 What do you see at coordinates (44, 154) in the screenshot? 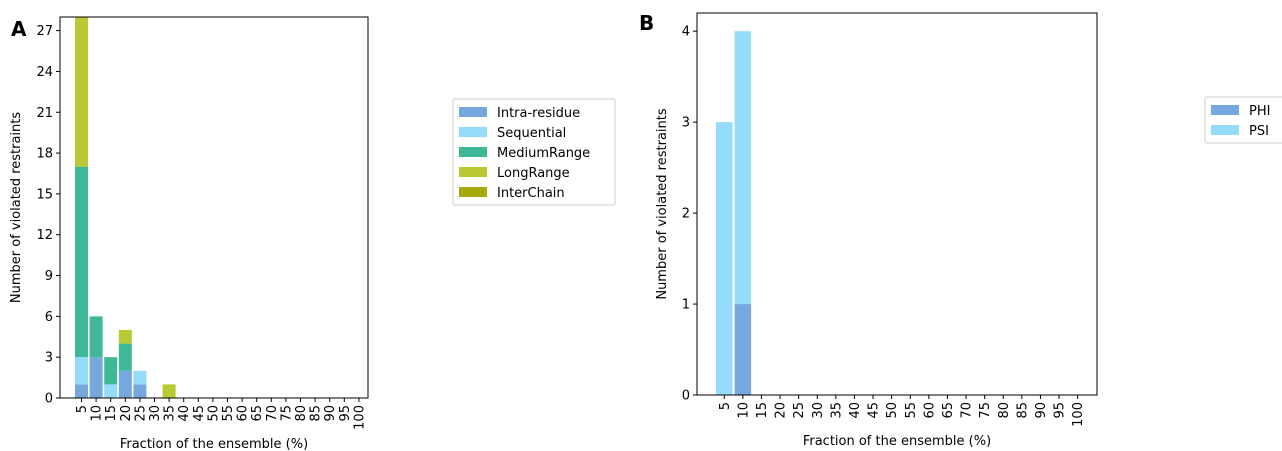
I see `y-tick-label: 18` at bounding box center [44, 154].